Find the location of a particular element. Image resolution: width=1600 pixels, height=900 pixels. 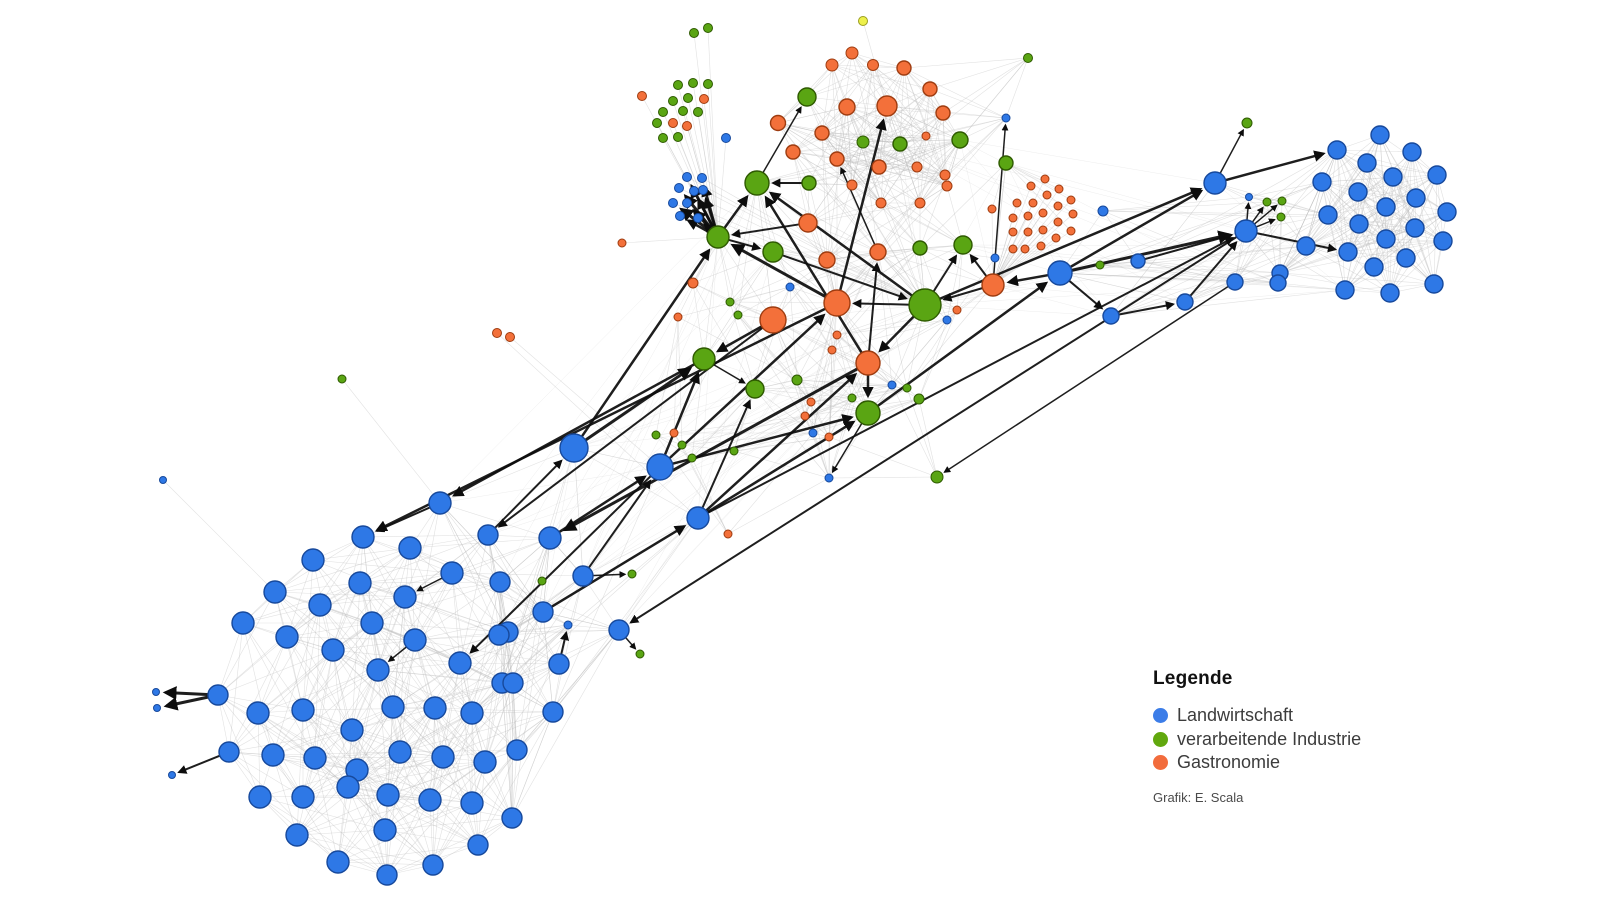

legend-item-verarbeitende-industrie: verarbeitende Industrie is located at coordinates (1257, 740).